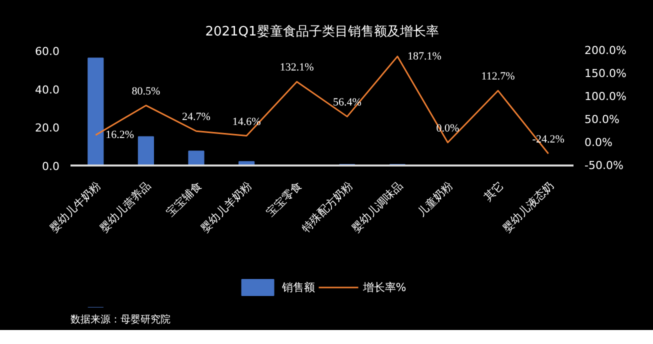  Describe the element at coordinates (298, 287) in the screenshot. I see `legend-label: 销售额` at that location.